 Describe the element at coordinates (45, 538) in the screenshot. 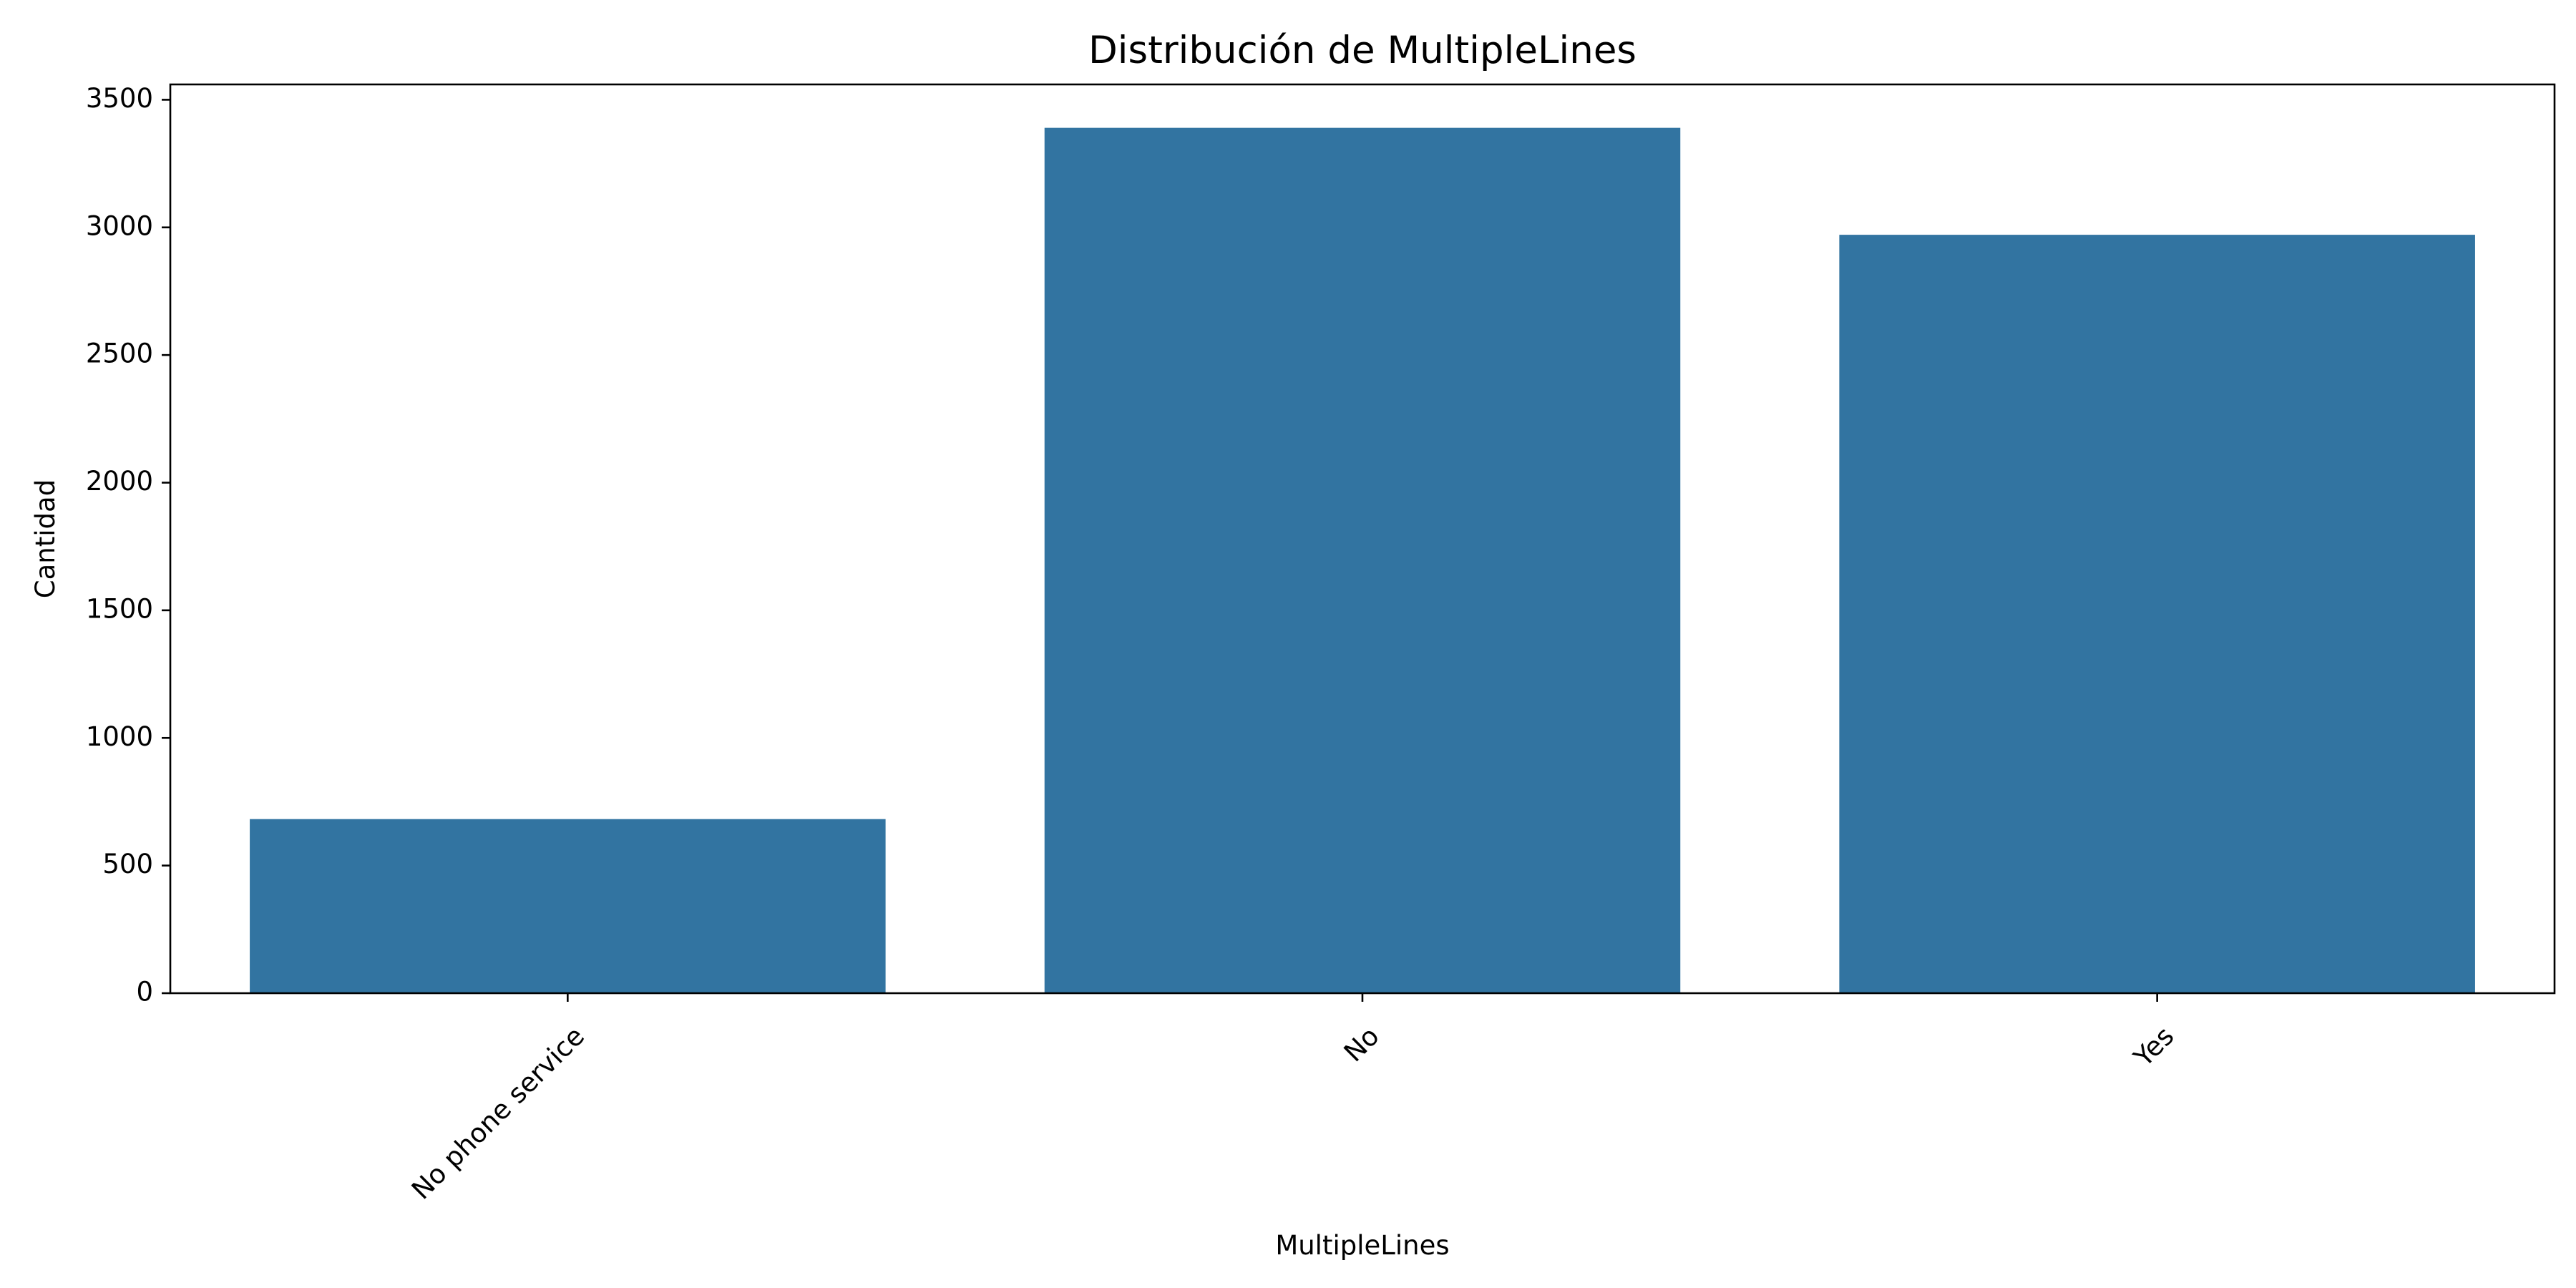

I see `y-axis-label: Cantidad` at that location.